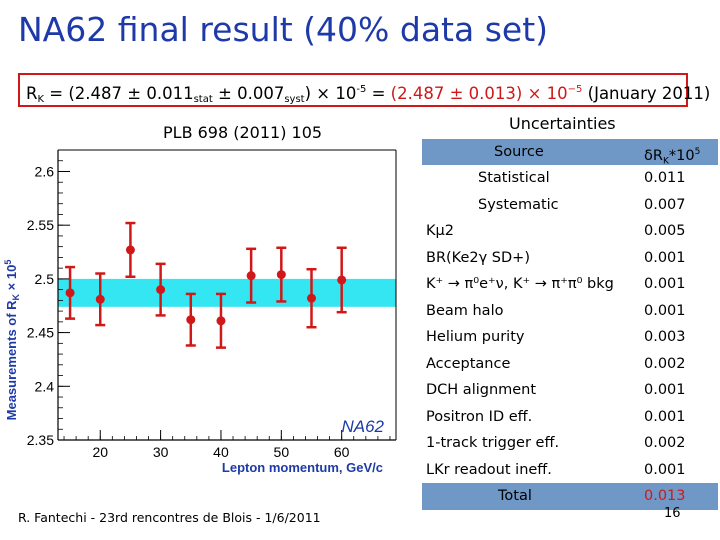 The image size is (720, 540). I want to click on rk-combined-exponent: −5, so click(575, 89).